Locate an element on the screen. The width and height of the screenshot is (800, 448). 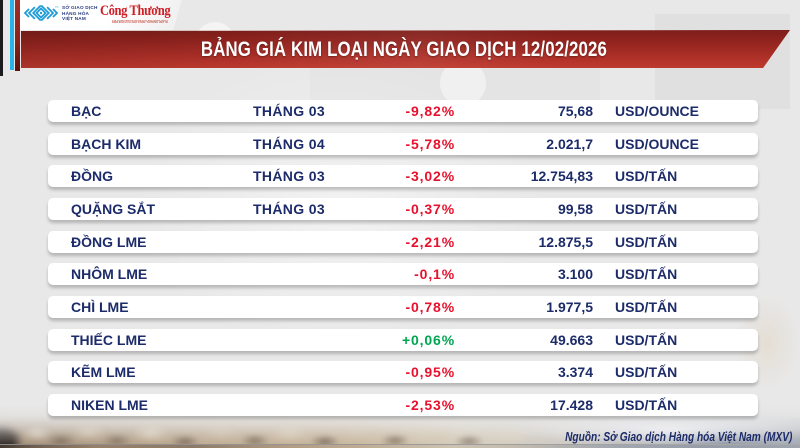
svg-text: TM is located at coordinates (56, 8).